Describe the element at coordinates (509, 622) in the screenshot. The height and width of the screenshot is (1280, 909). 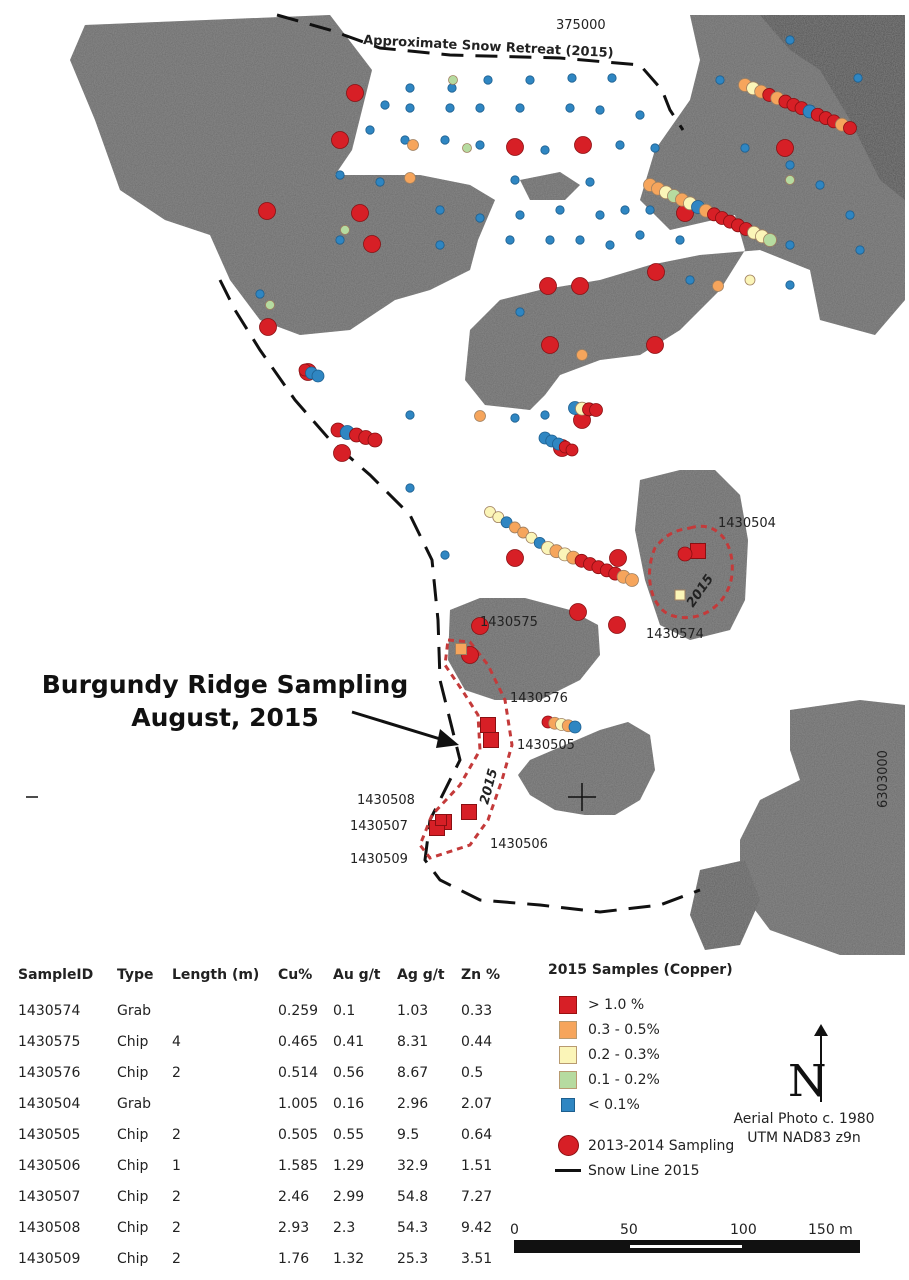
I see `sample-label-1430575: 1430575` at that location.